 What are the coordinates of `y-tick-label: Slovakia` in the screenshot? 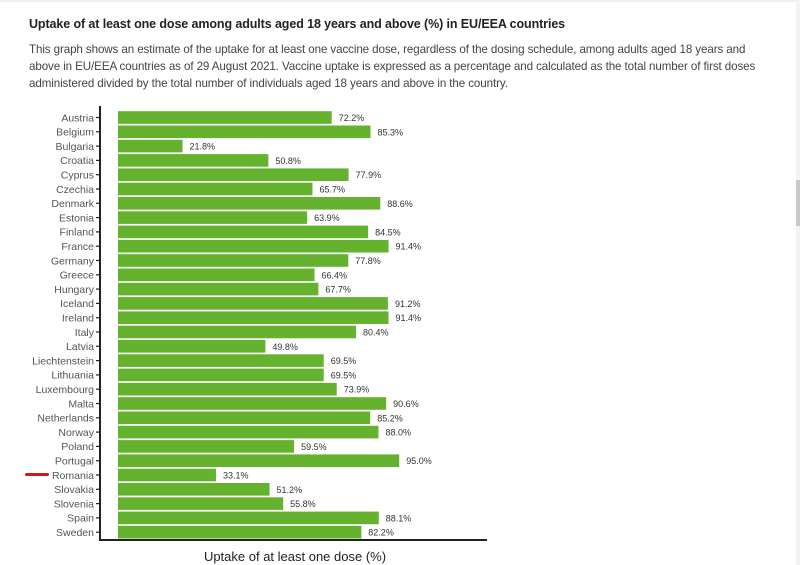 It's located at (74, 490).